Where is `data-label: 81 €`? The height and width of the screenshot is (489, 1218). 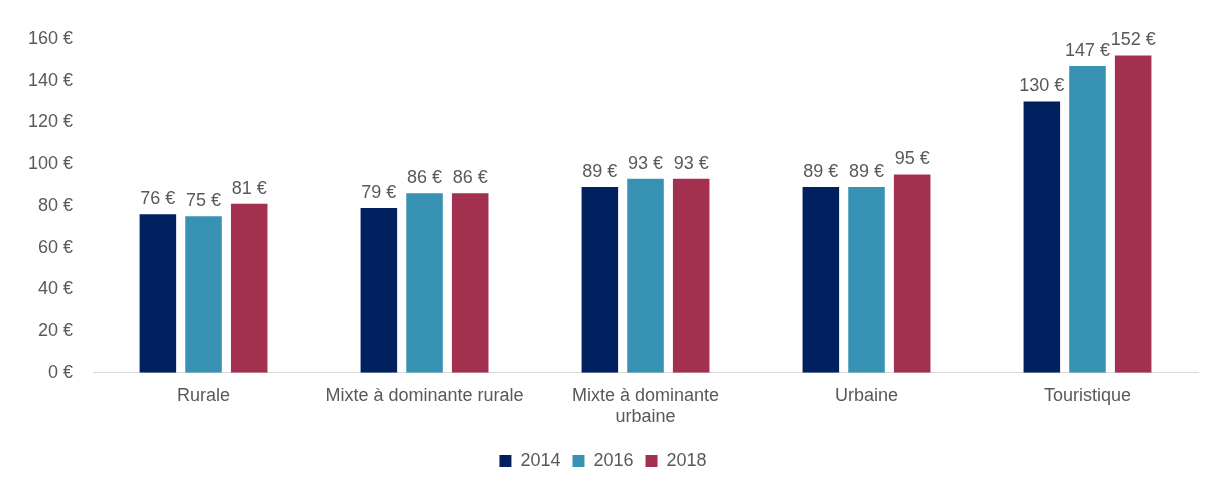
data-label: 81 € is located at coordinates (249, 187).